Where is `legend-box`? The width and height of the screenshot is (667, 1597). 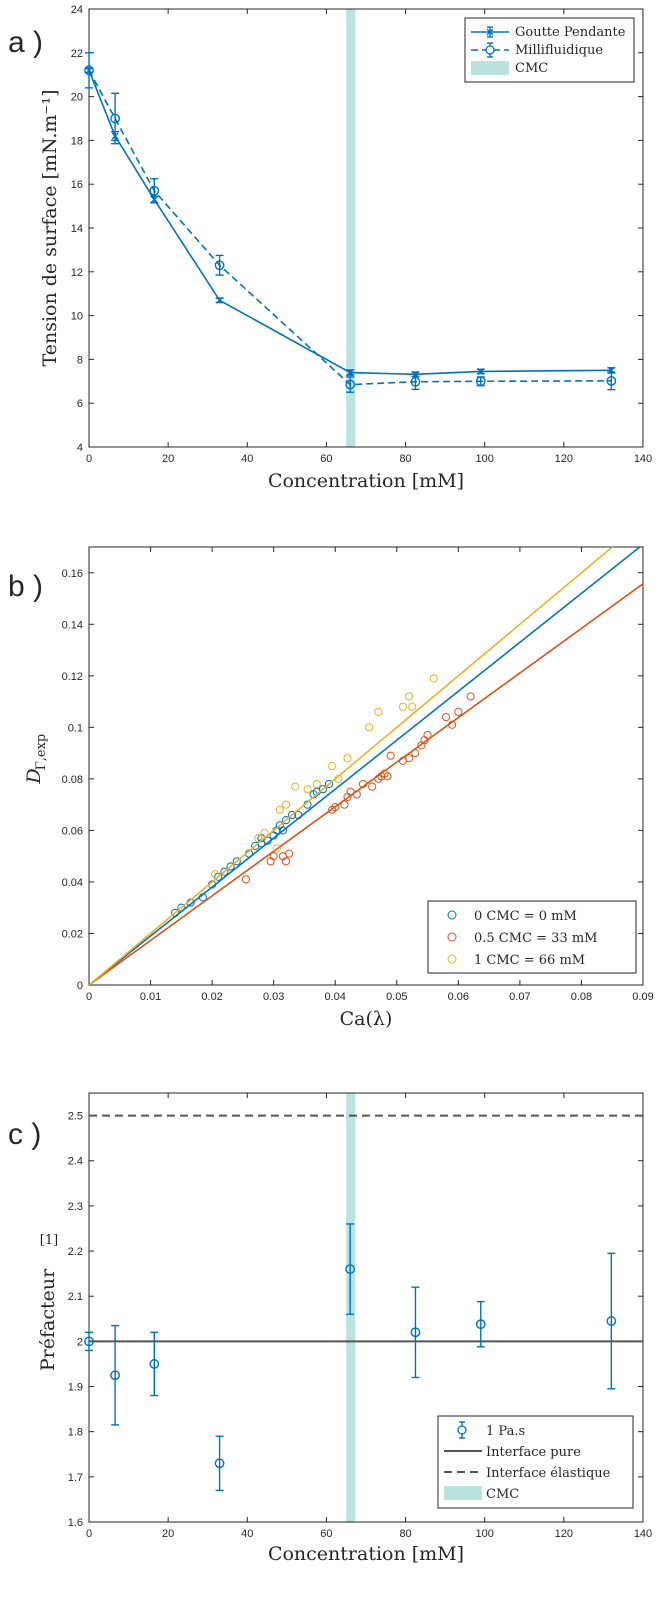
legend-box is located at coordinates (532, 937).